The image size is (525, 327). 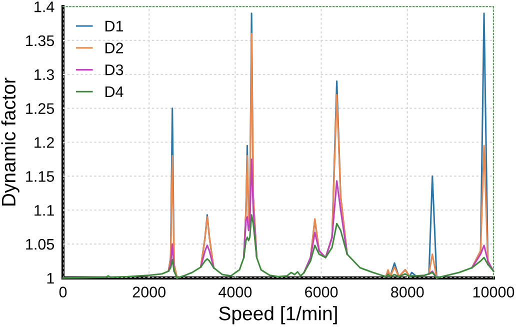 I want to click on legend-label: D4, so click(x=115, y=92).